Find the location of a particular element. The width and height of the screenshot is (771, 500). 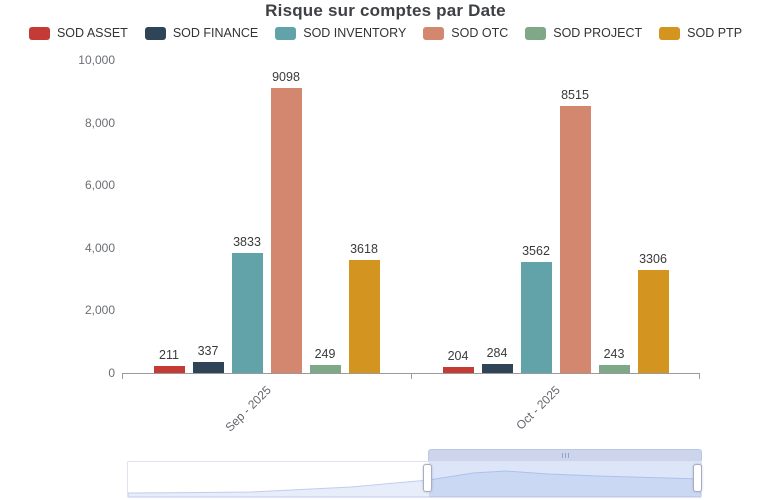

bar-sod-inventory-sep-2025 is located at coordinates (247, 313).